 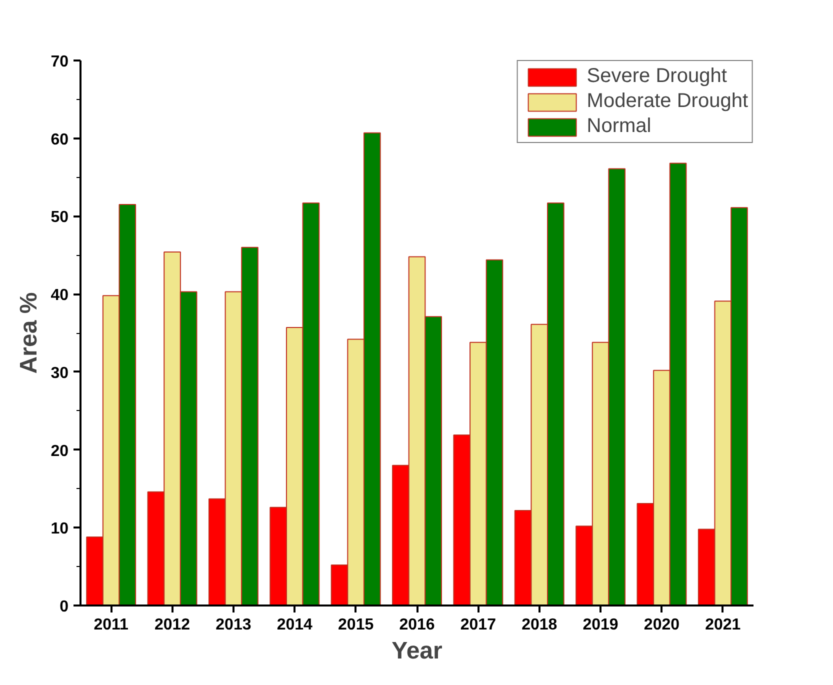 What do you see at coordinates (600, 625) in the screenshot?
I see `x-tick-label: 2019` at bounding box center [600, 625].